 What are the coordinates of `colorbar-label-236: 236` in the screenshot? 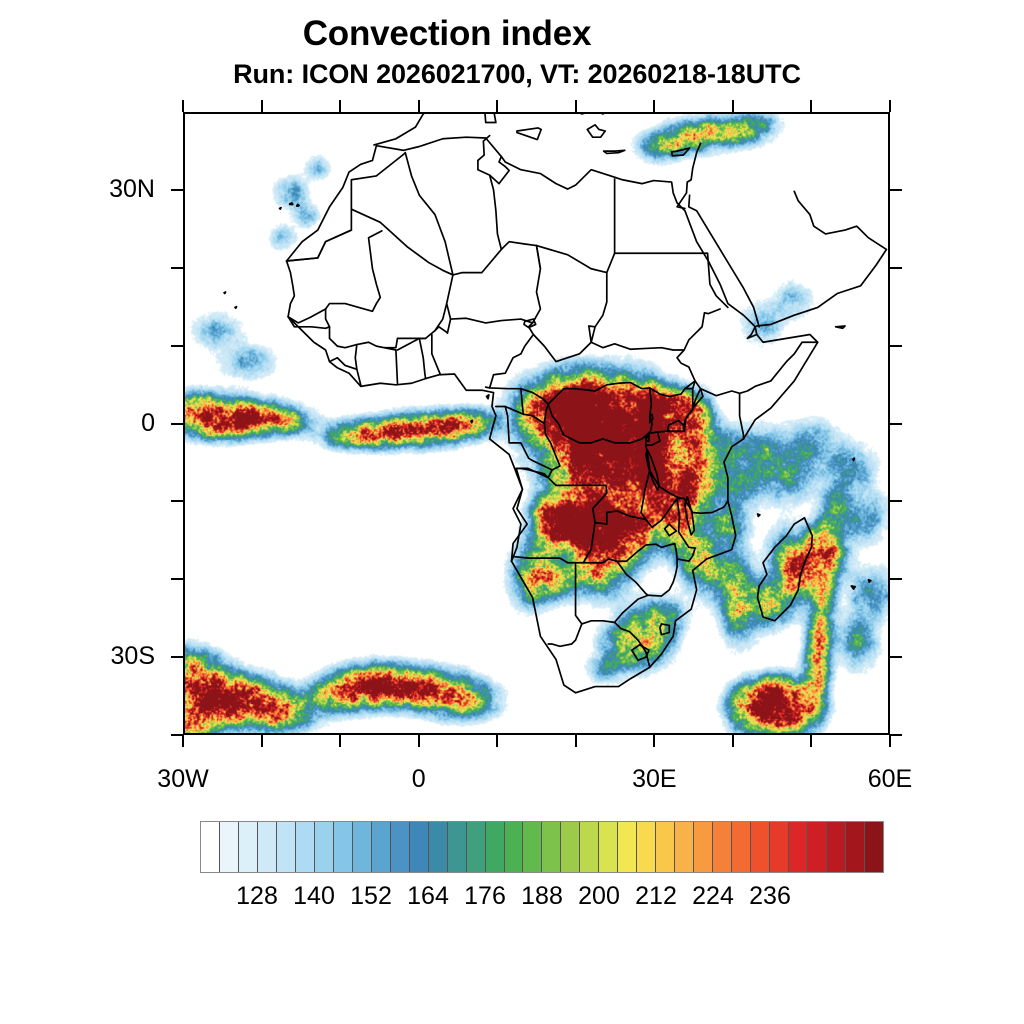 It's located at (770, 896).